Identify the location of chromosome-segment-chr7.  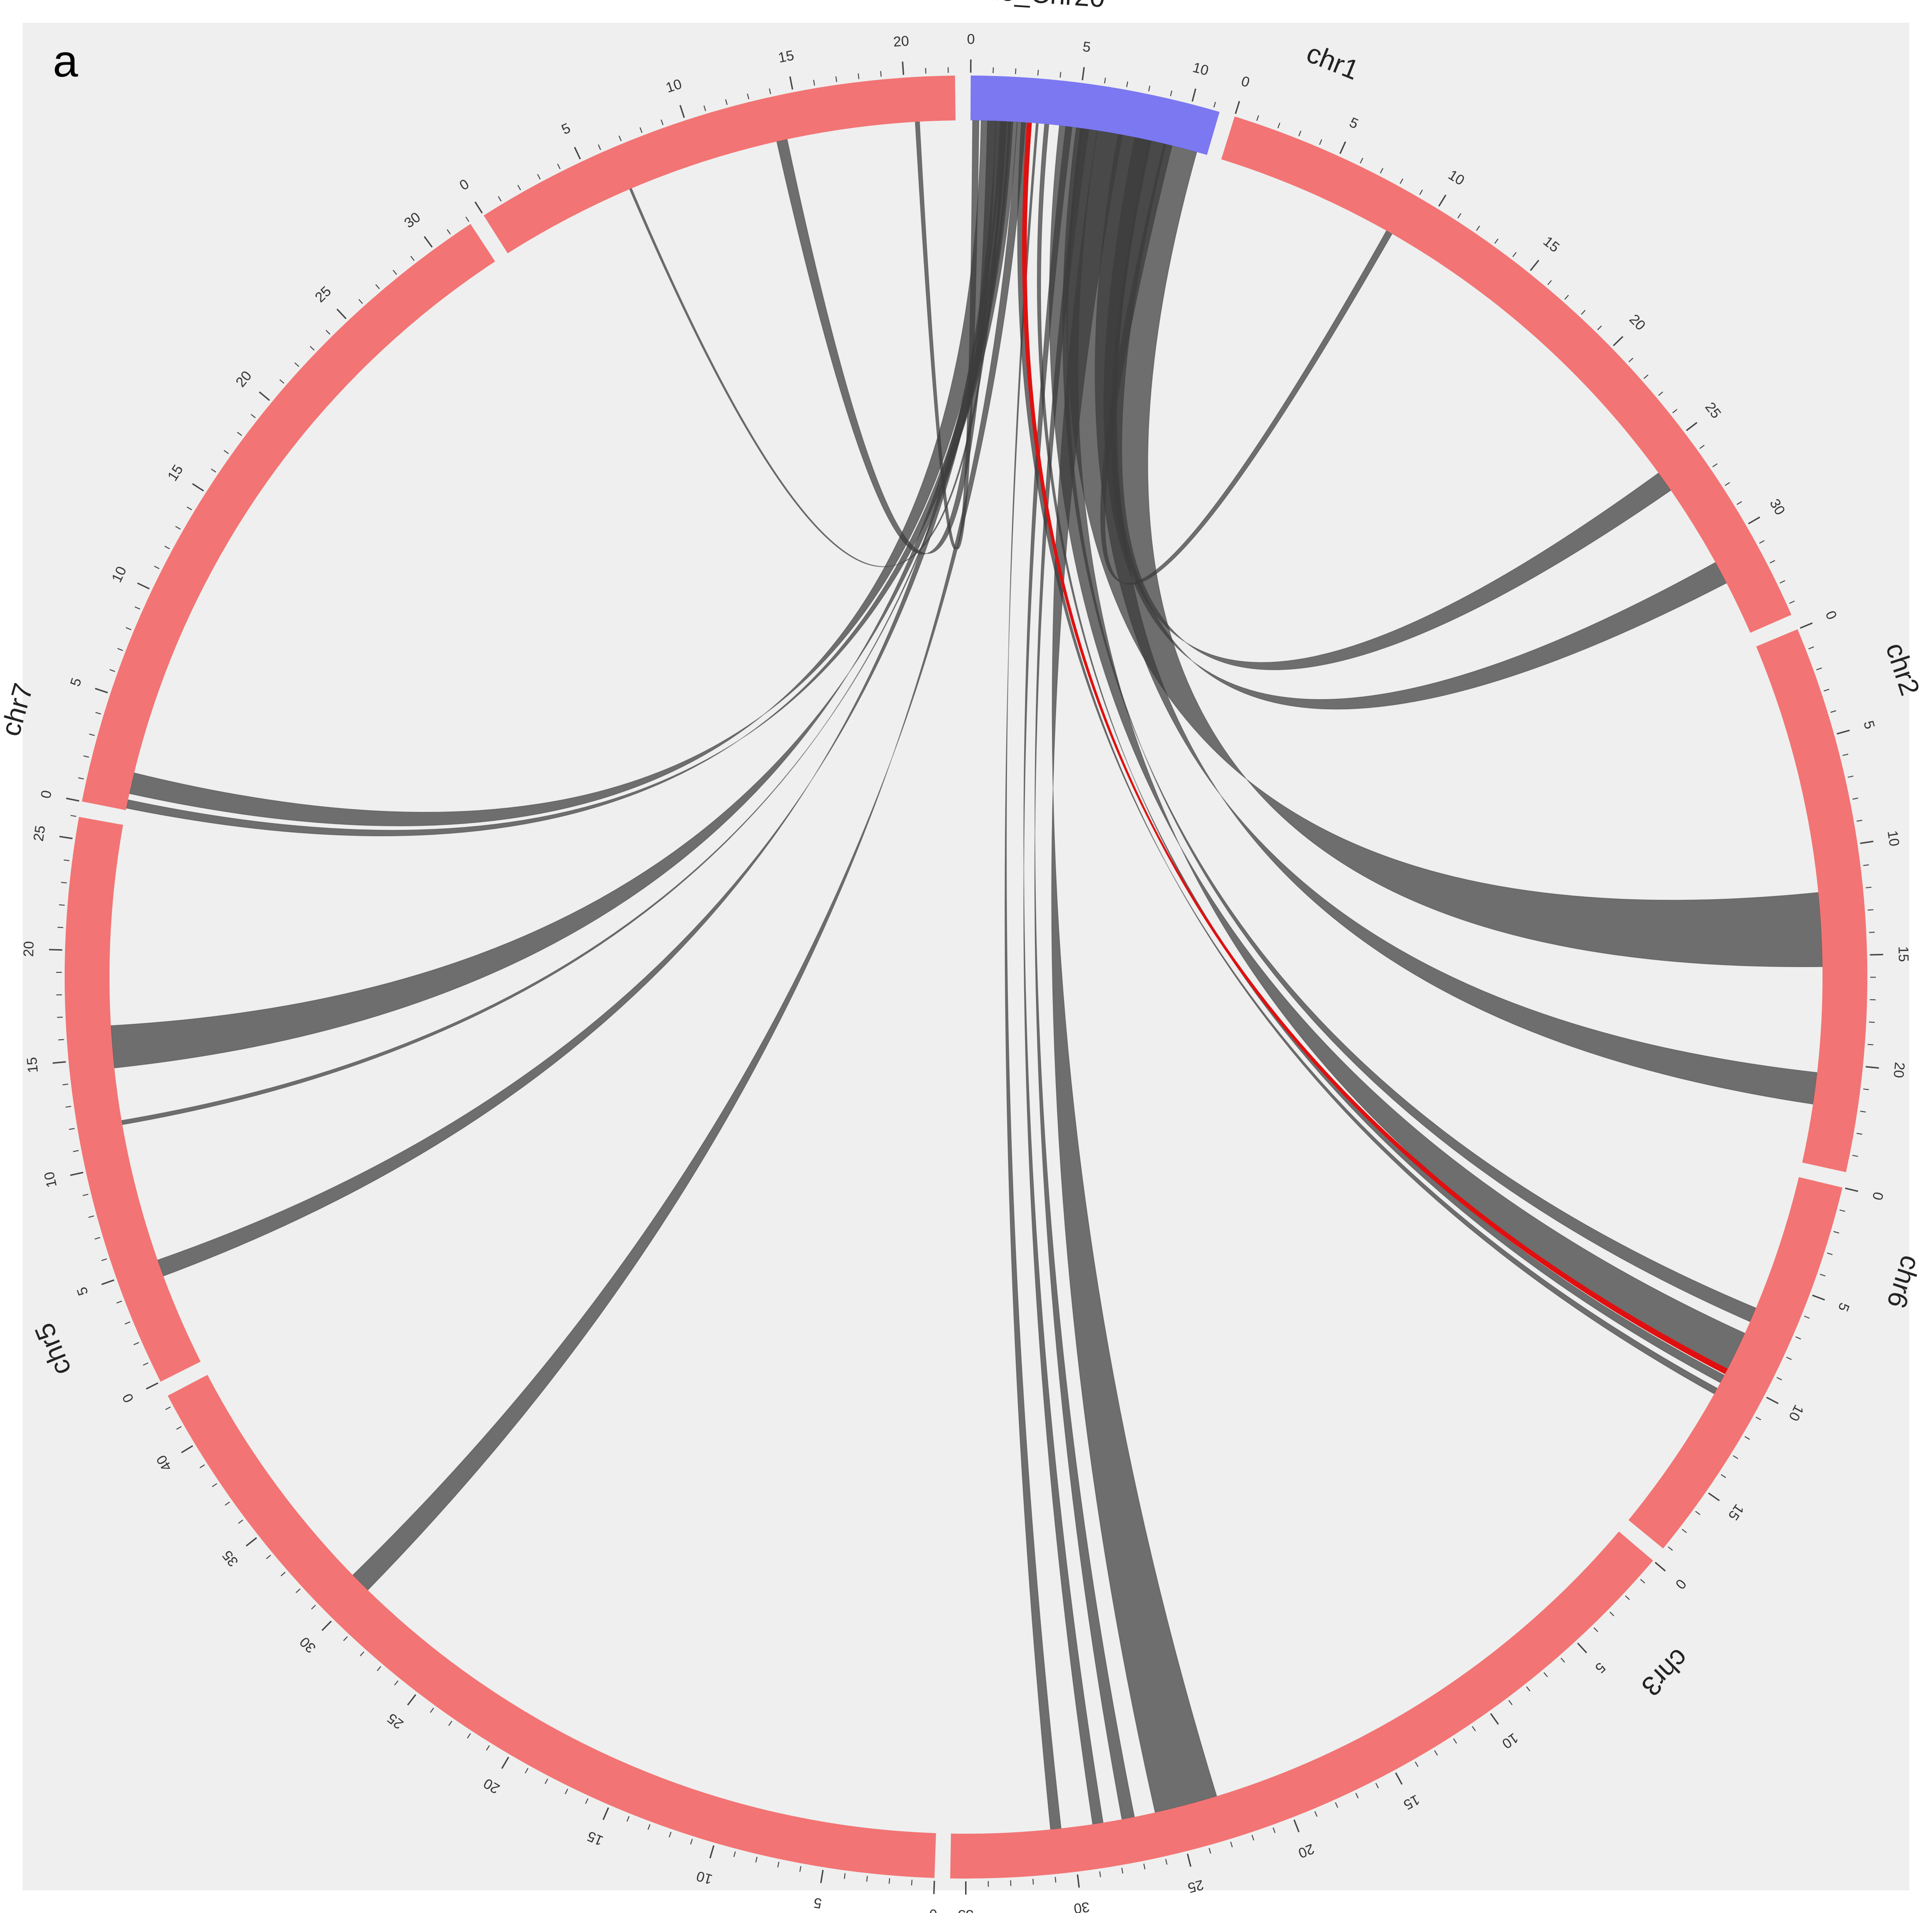
(289, 517).